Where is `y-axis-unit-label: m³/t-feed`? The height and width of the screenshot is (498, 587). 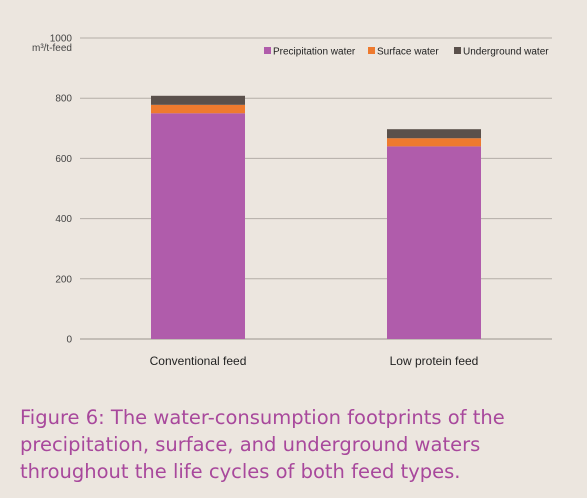 y-axis-unit-label: m³/t-feed is located at coordinates (52, 48).